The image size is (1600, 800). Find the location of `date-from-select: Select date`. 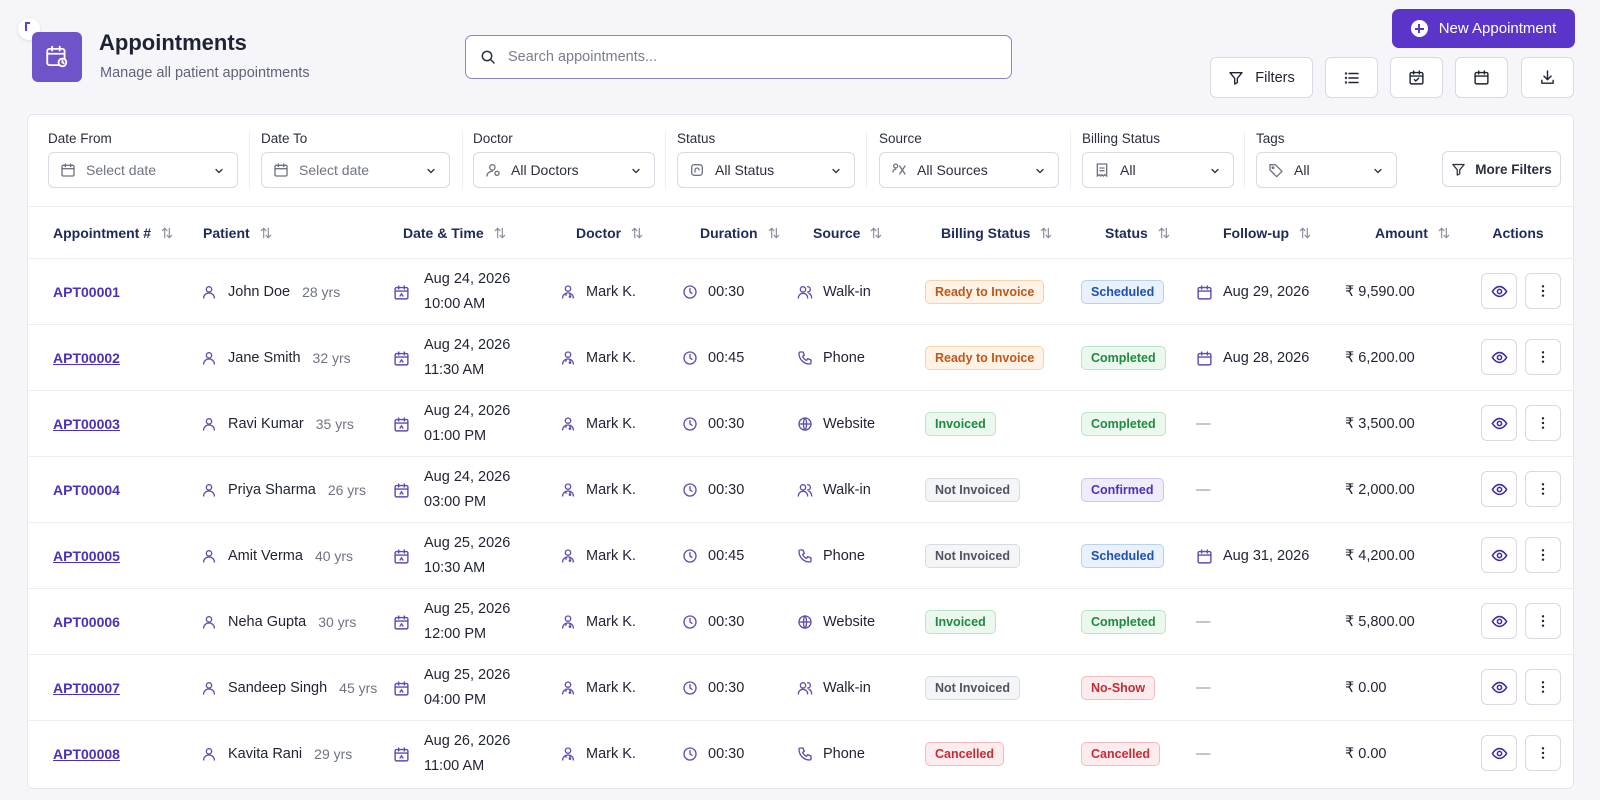

date-from-select: Select date is located at coordinates (143, 170).